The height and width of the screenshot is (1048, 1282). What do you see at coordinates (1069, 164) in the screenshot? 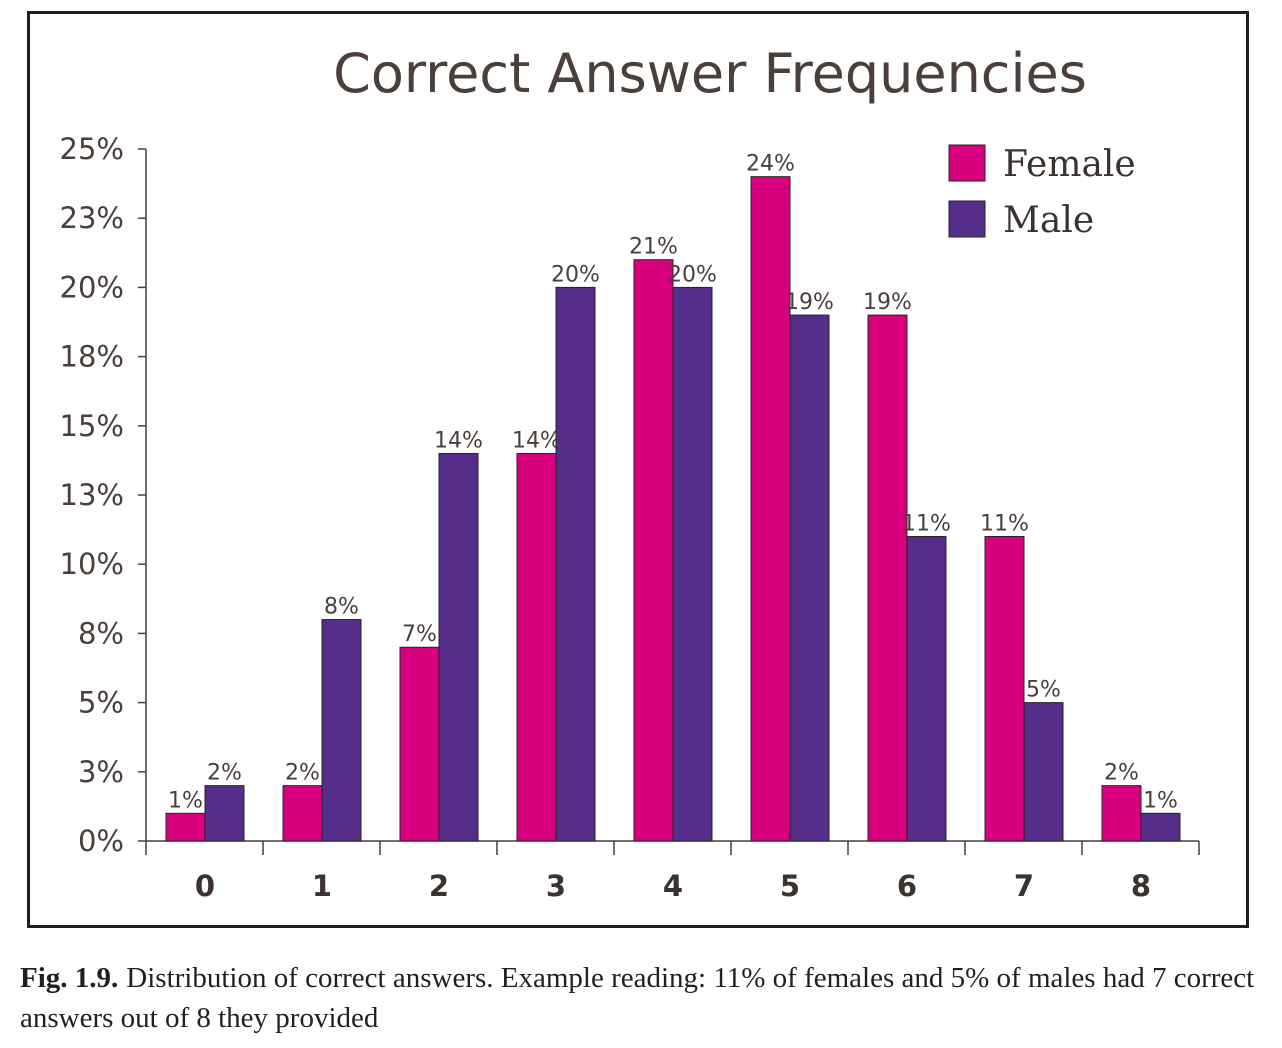
I see `legend-label-female: Female` at bounding box center [1069, 164].